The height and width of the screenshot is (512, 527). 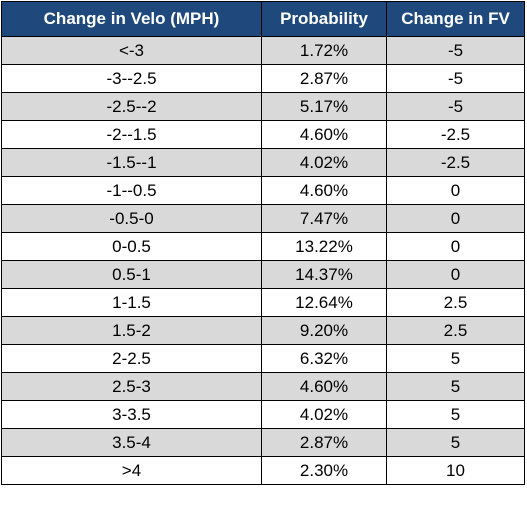 What do you see at coordinates (131, 19) in the screenshot?
I see `header-change-in-velo: Change in Velo (MPH)` at bounding box center [131, 19].